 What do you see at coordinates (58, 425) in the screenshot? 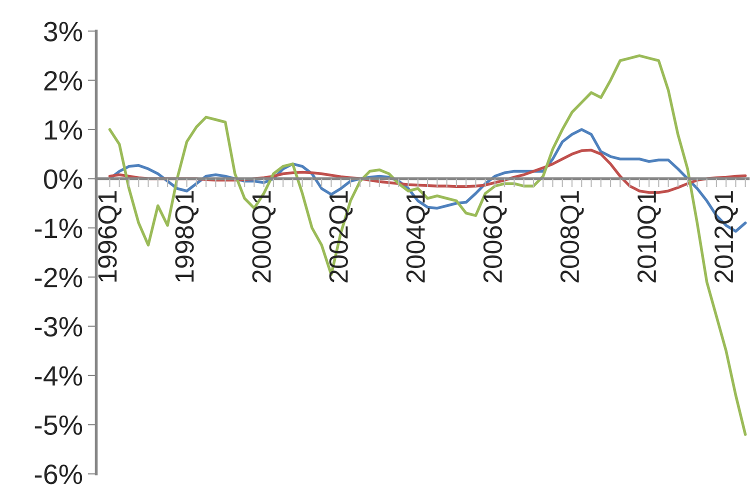
I see `y-tick-label: -5%` at bounding box center [58, 425].